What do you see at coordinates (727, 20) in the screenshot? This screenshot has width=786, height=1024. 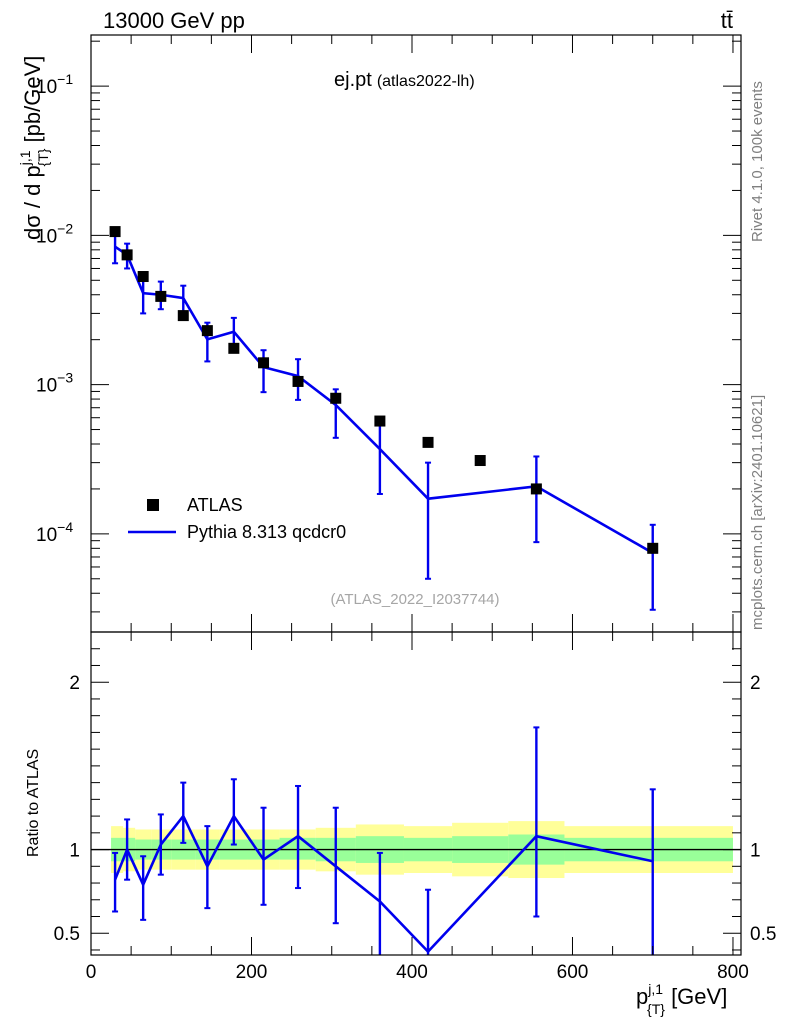 I see `final-state-label: tt̄` at bounding box center [727, 20].